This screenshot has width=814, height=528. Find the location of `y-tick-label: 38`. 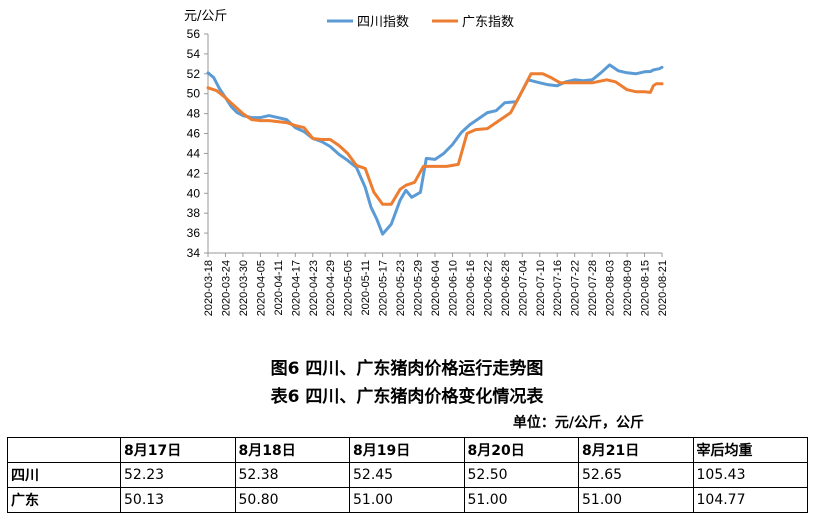

y-tick-label: 38 is located at coordinates (194, 213).